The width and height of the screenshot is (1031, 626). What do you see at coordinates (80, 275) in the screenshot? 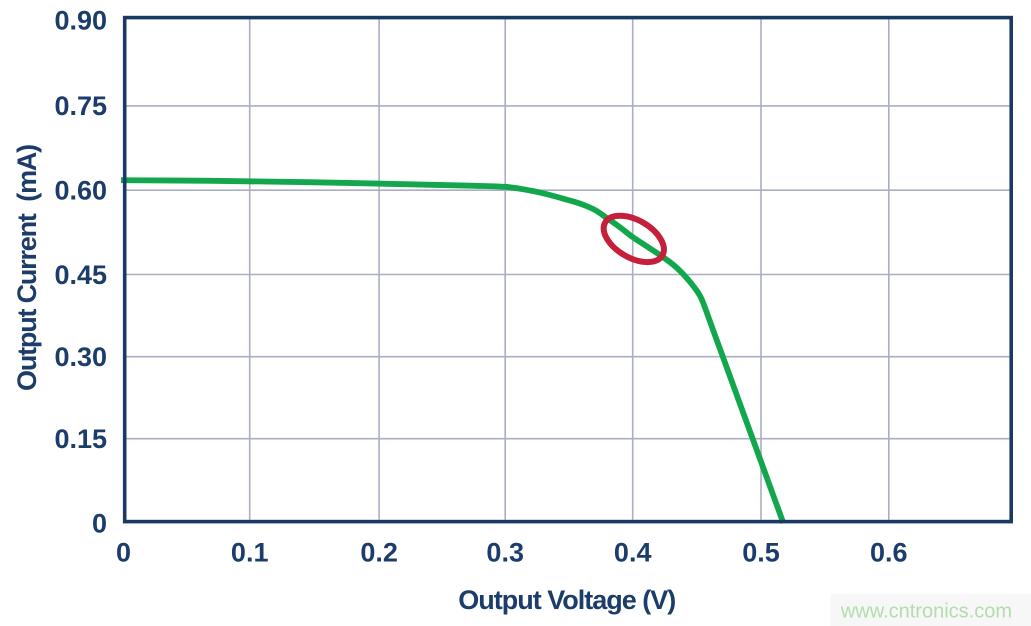
I see `svg-text: 0.45` at bounding box center [80, 275].